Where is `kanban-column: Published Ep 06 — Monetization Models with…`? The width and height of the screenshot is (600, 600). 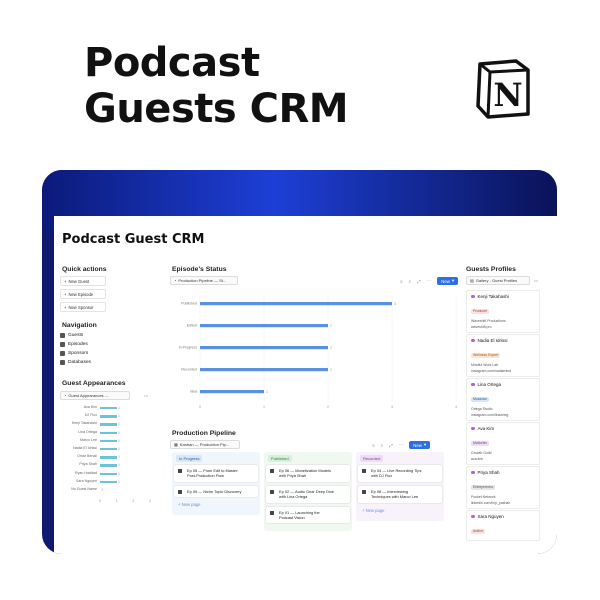
kanban-column: Published Ep 06 — Monetization Models with… is located at coordinates (308, 492).